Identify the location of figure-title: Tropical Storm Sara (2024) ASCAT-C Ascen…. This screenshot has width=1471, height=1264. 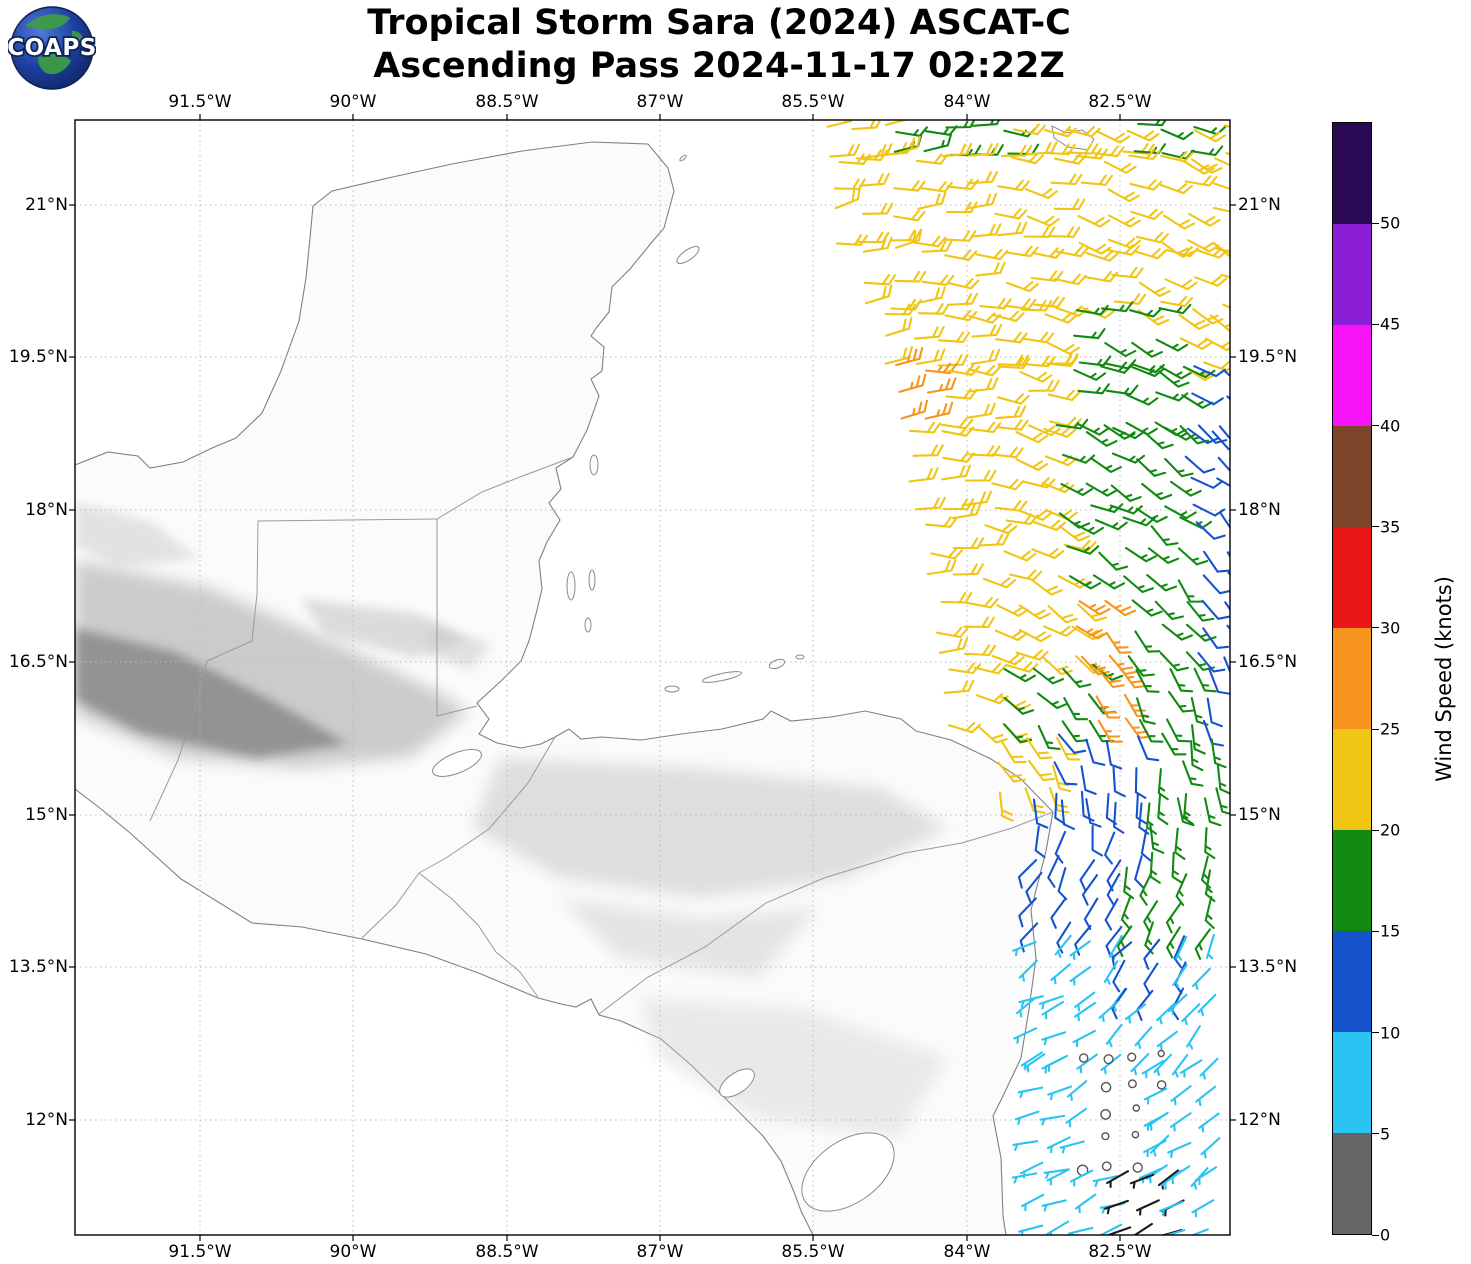
(719, 44).